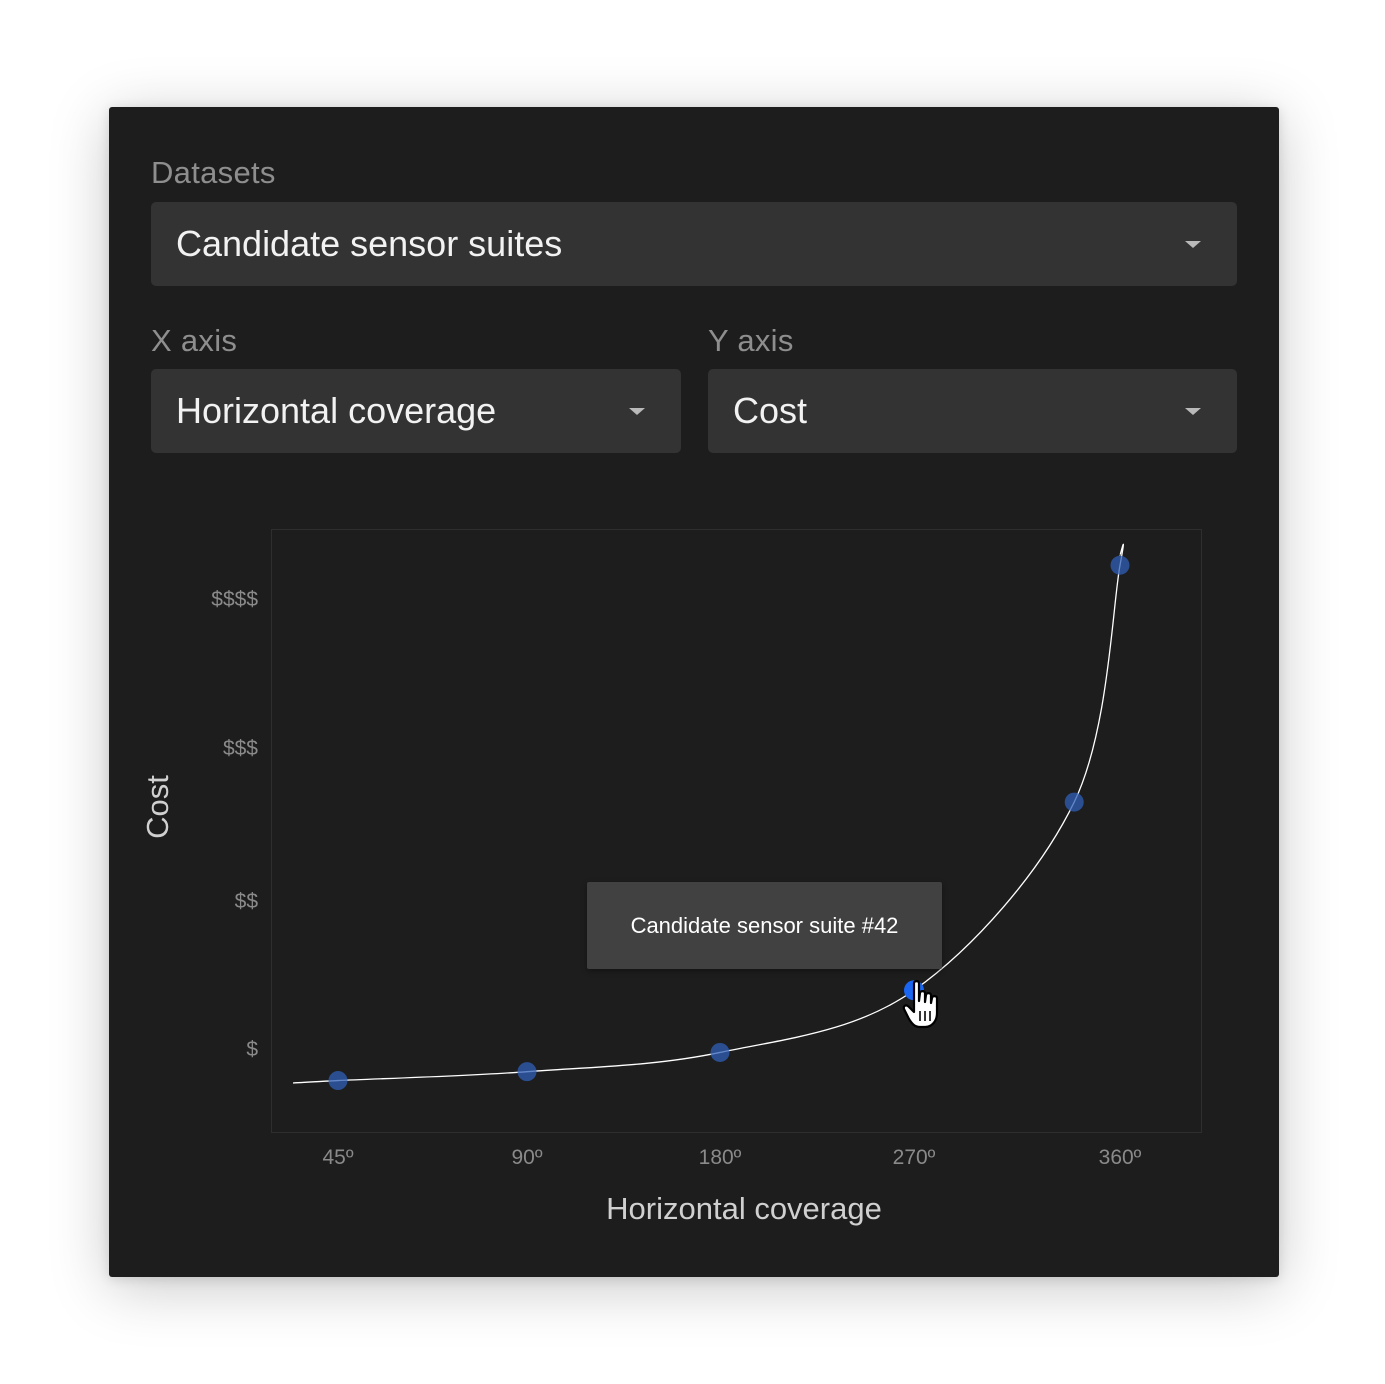  Describe the element at coordinates (1120, 1157) in the screenshot. I see `x-tick-label: 360º` at that location.